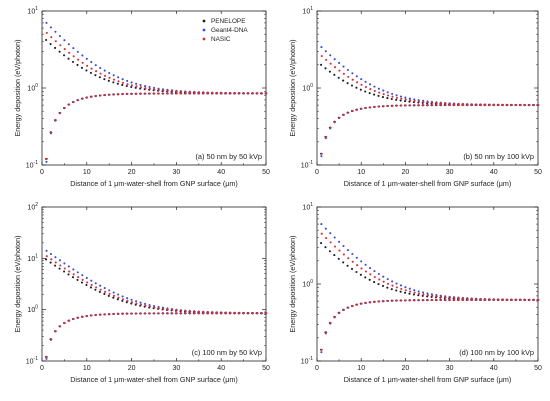  Describe the element at coordinates (292, 283) in the screenshot. I see `y-axis-label: Energy deposition (eV/photon)` at that location.